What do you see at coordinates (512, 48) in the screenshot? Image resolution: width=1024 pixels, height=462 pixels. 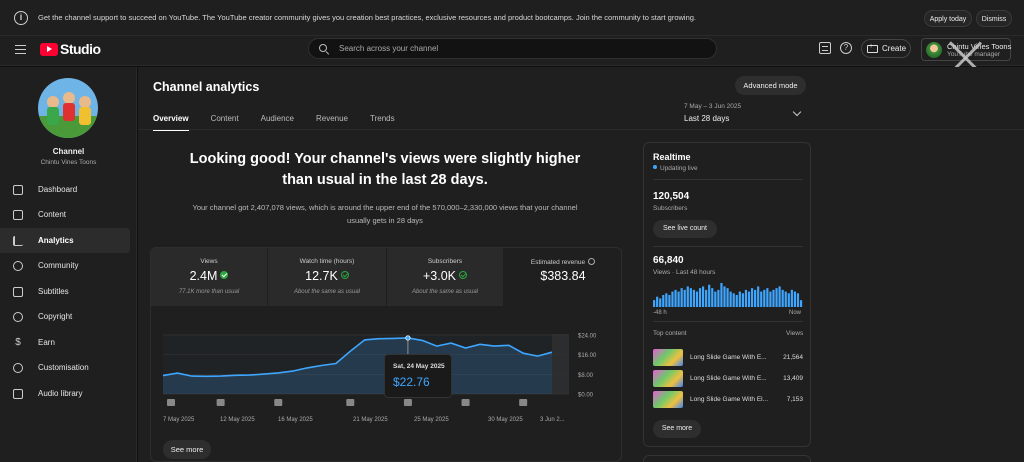 I see `search-input: Search across your channel` at bounding box center [512, 48].